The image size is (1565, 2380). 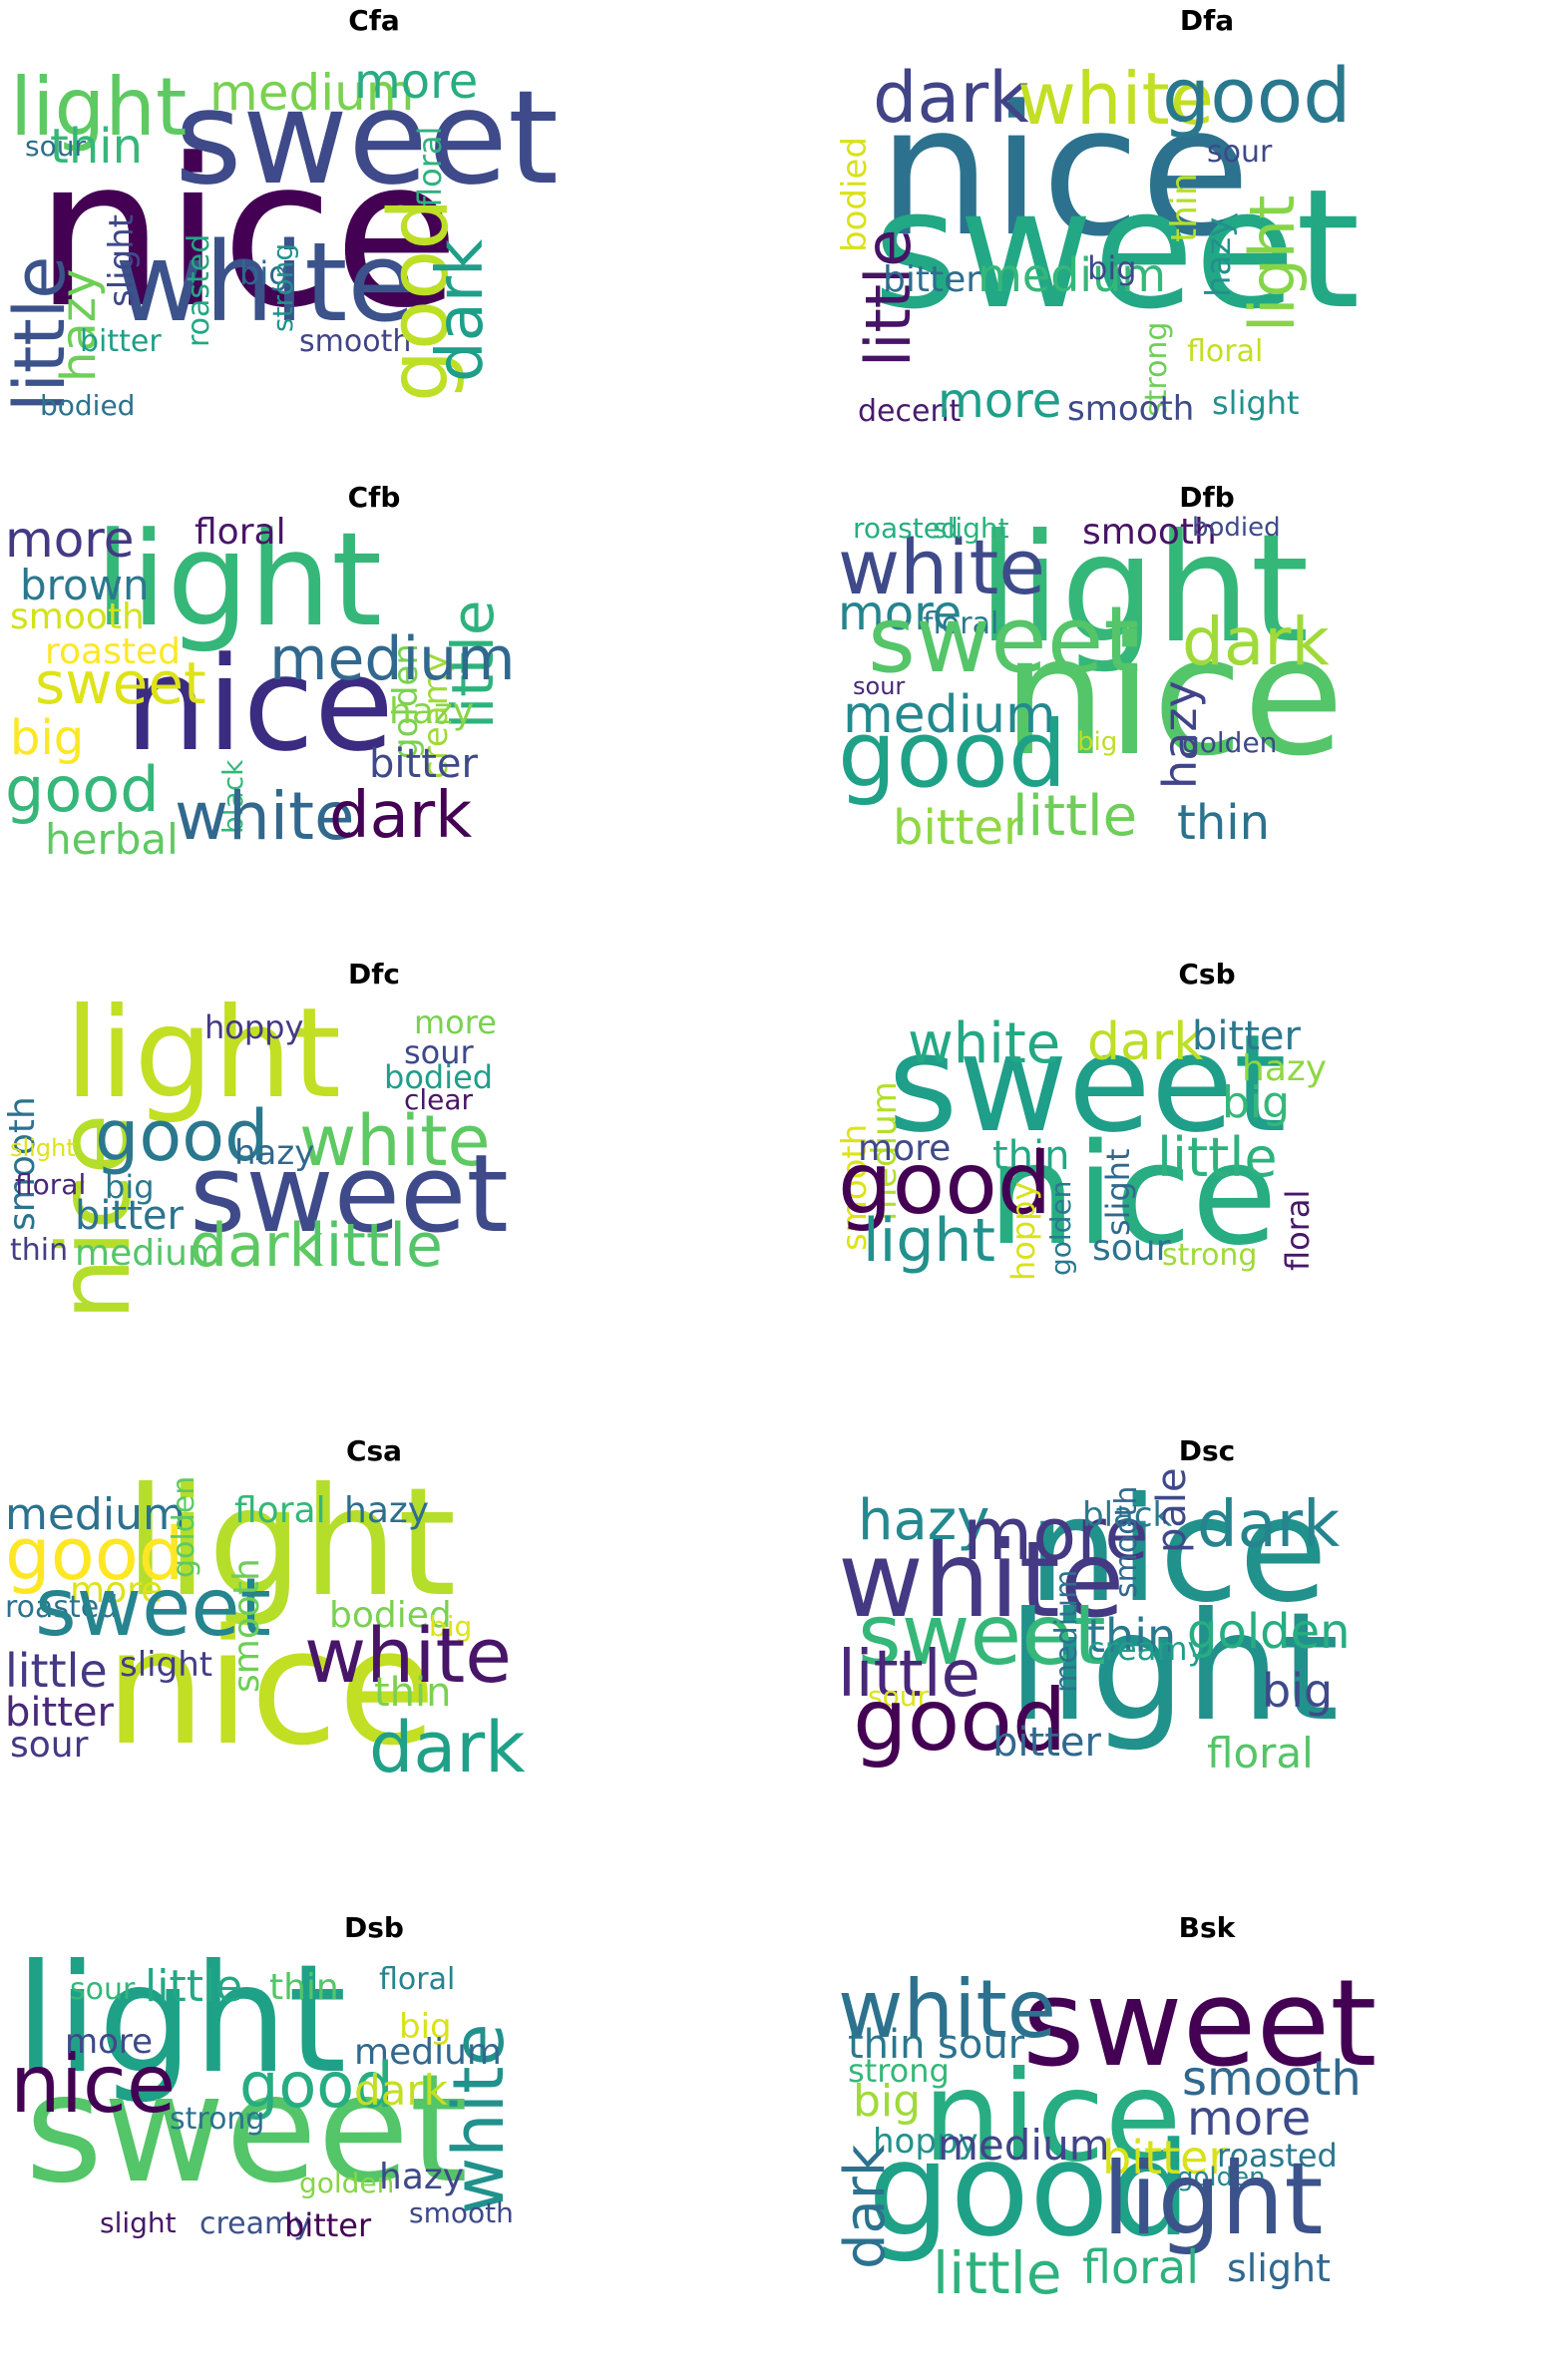 I want to click on panel-title: Bsk, so click(x=1207, y=1928).